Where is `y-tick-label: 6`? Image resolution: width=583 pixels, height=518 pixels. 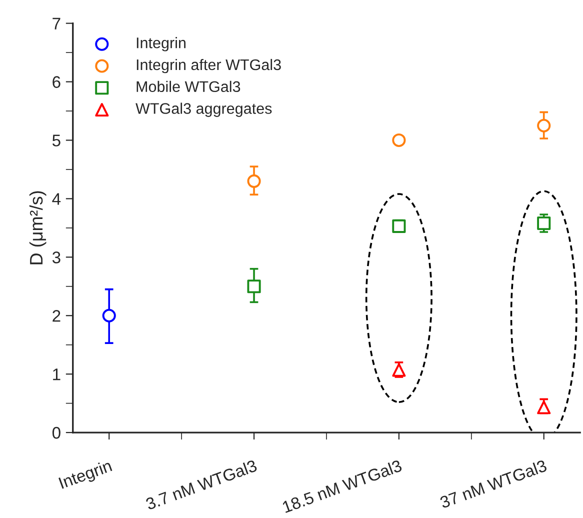
y-tick-label: 6 is located at coordinates (56, 82).